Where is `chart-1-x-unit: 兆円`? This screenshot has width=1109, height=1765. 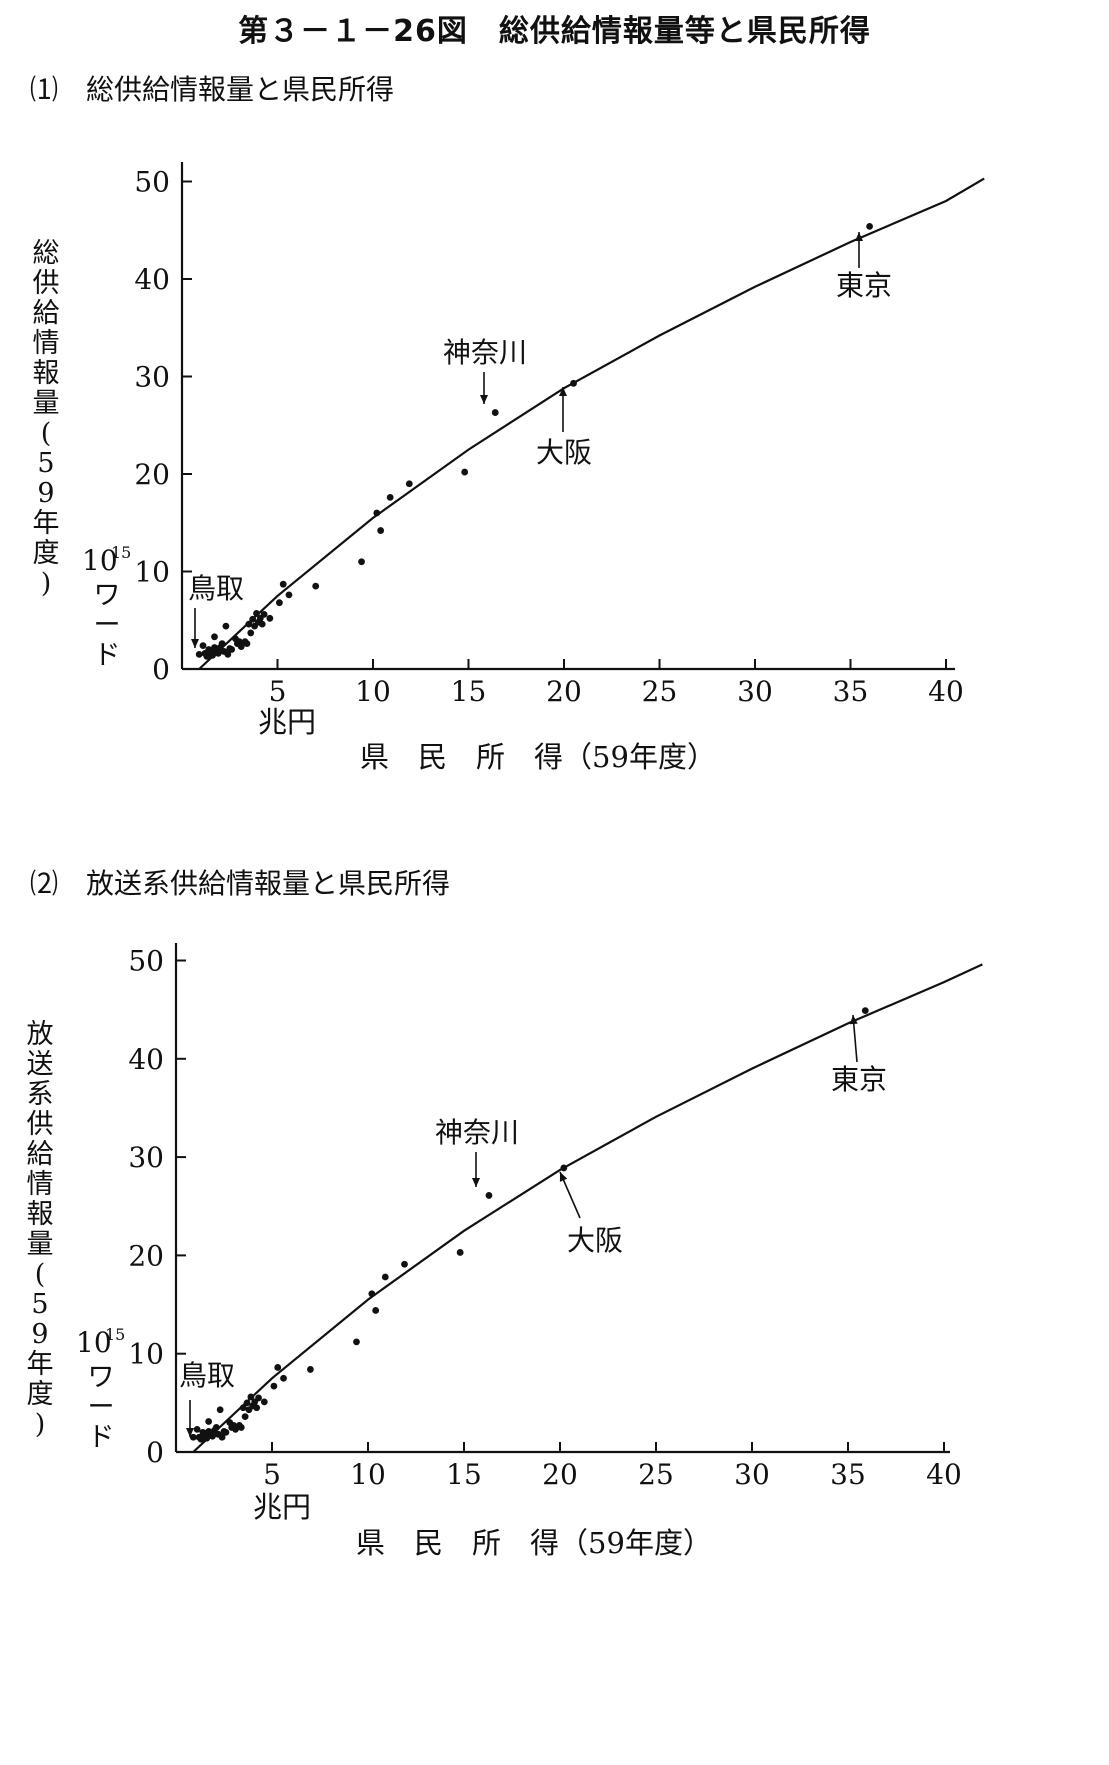
chart-1-x-unit: 兆円 is located at coordinates (287, 722).